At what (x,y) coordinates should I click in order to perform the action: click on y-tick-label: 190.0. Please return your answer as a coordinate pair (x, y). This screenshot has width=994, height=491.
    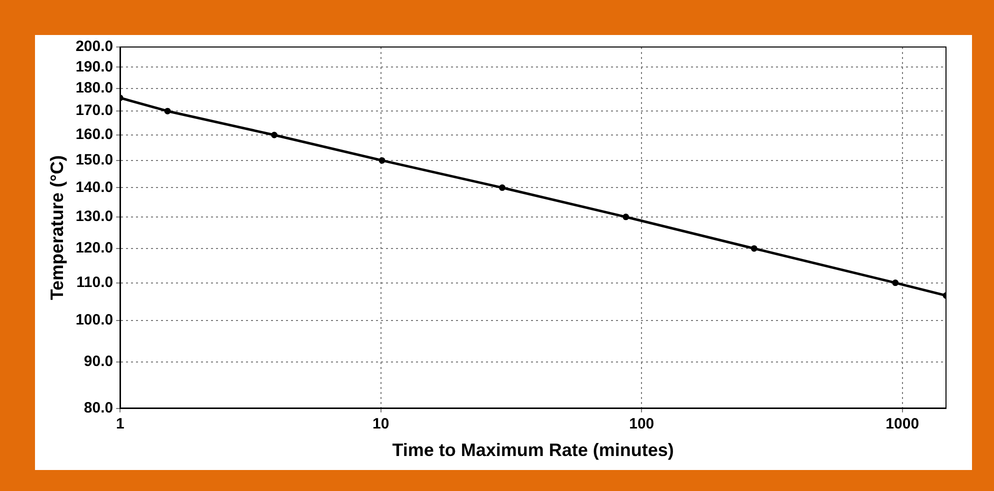
    Looking at the image, I should click on (95, 67).